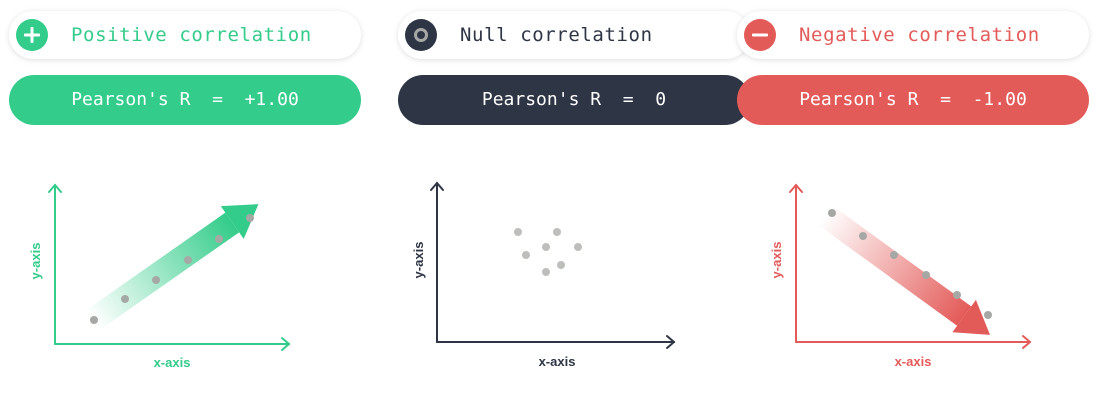 This screenshot has width=1097, height=402. What do you see at coordinates (421, 35) in the screenshot?
I see `ring-circle-icon` at bounding box center [421, 35].